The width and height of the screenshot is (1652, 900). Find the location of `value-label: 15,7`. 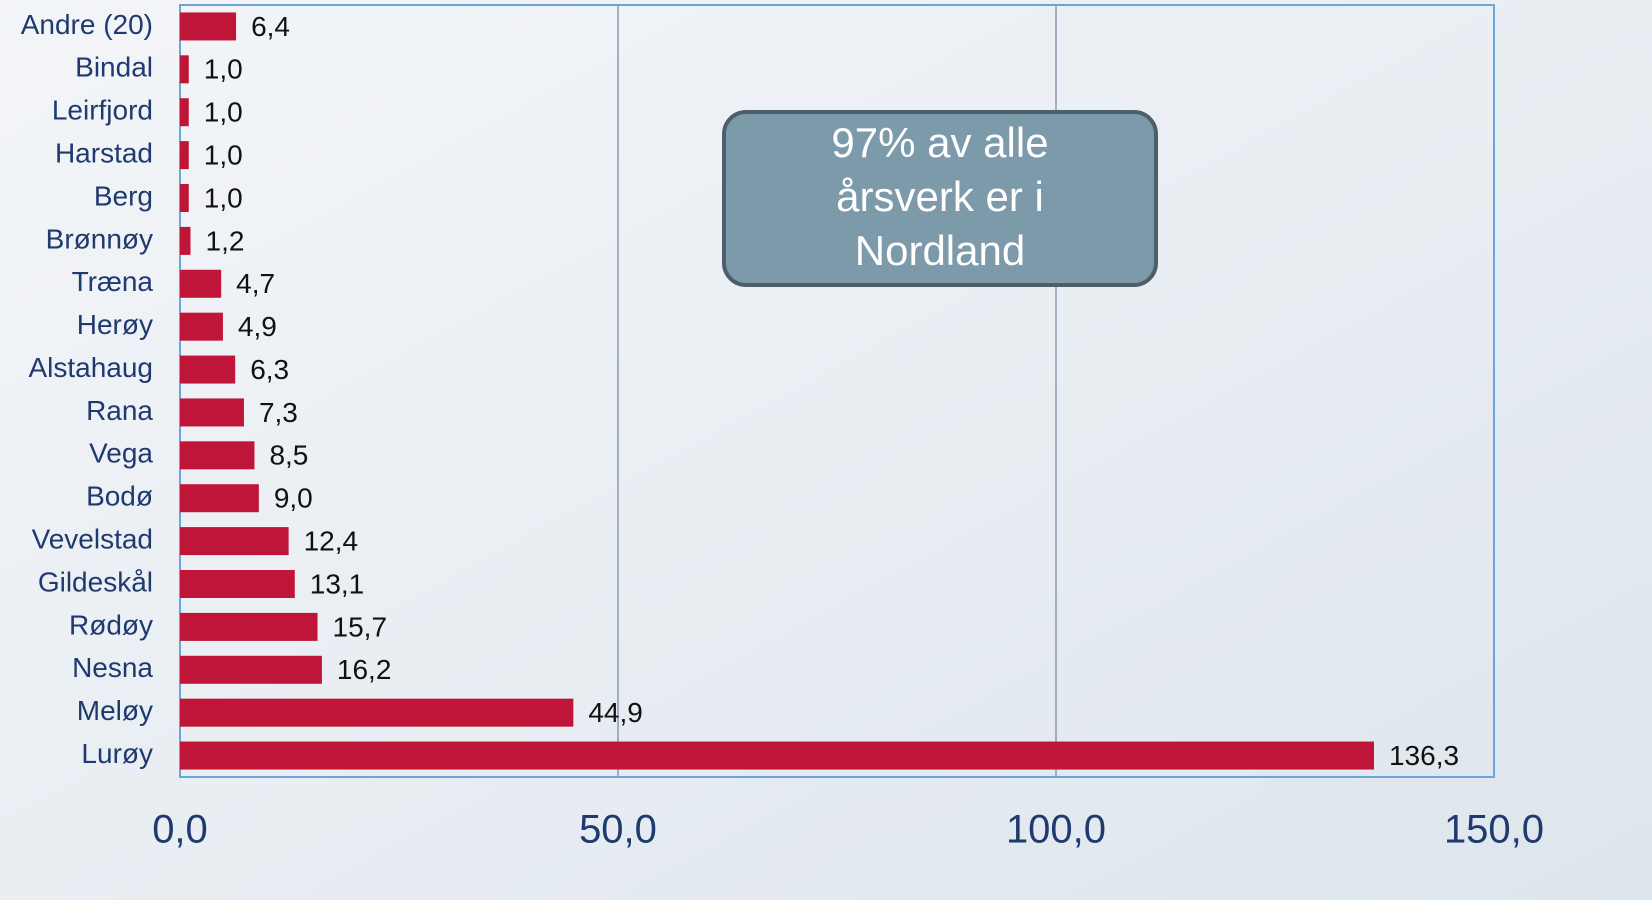

value-label: 15,7 is located at coordinates (360, 626).